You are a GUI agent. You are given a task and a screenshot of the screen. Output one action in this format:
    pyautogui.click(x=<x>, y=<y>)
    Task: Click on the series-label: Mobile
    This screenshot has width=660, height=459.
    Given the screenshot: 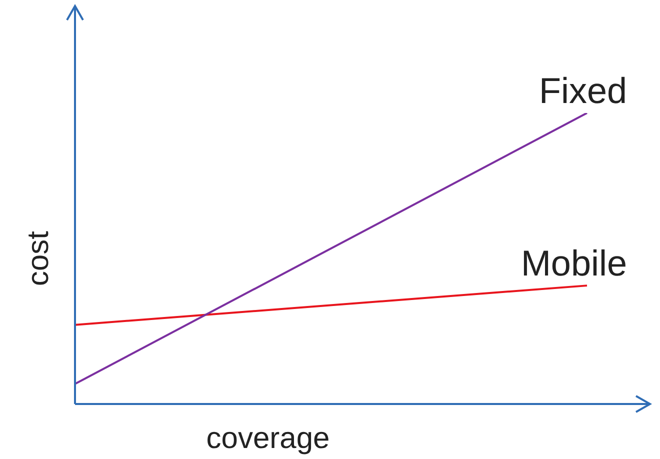 What is the action you would take?
    pyautogui.click(x=573, y=263)
    